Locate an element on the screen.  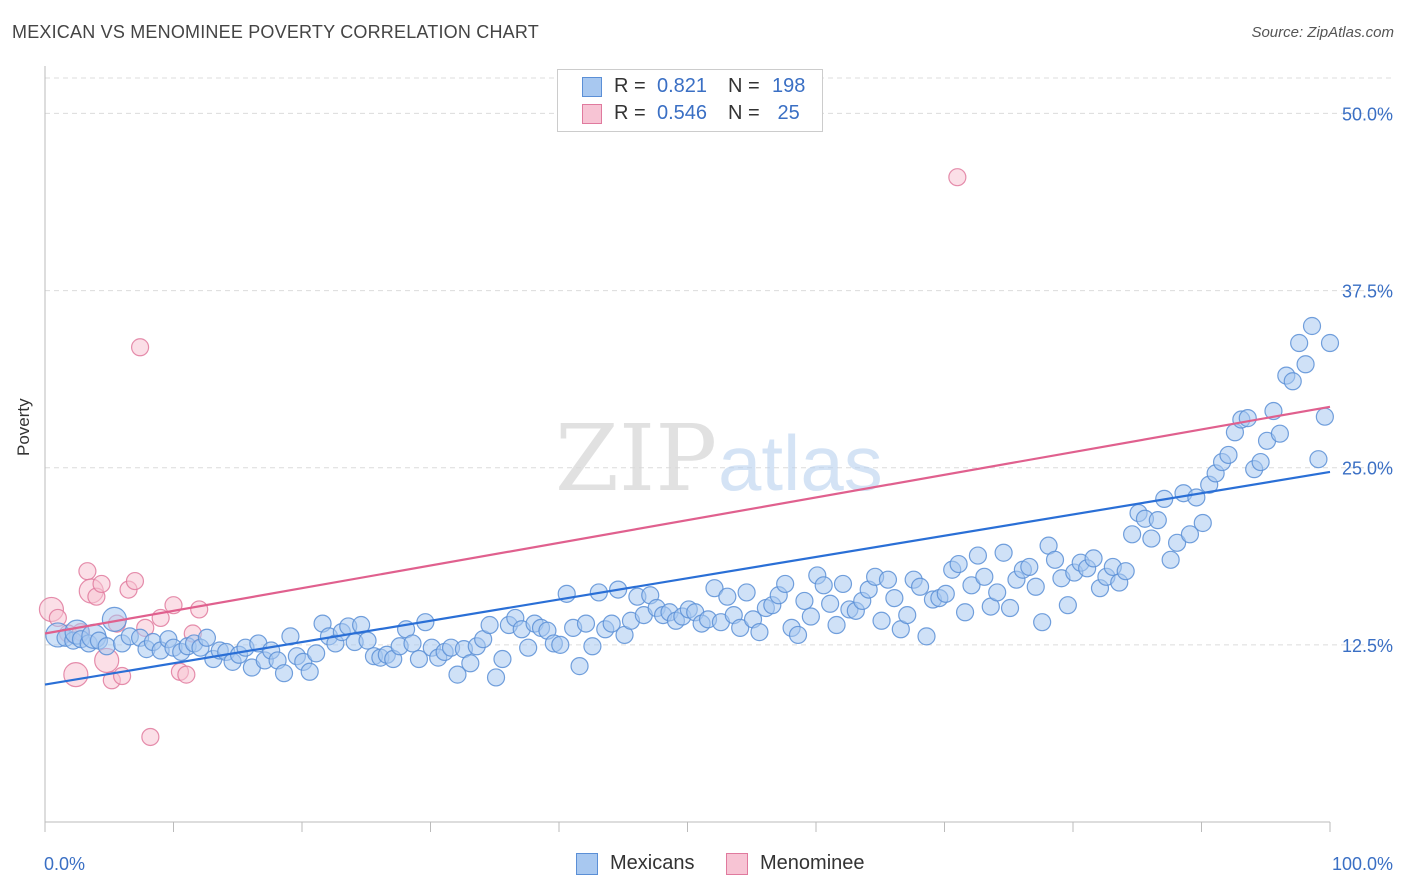
bottom-legend-swatch-menominee is located at coordinates (737, 864).